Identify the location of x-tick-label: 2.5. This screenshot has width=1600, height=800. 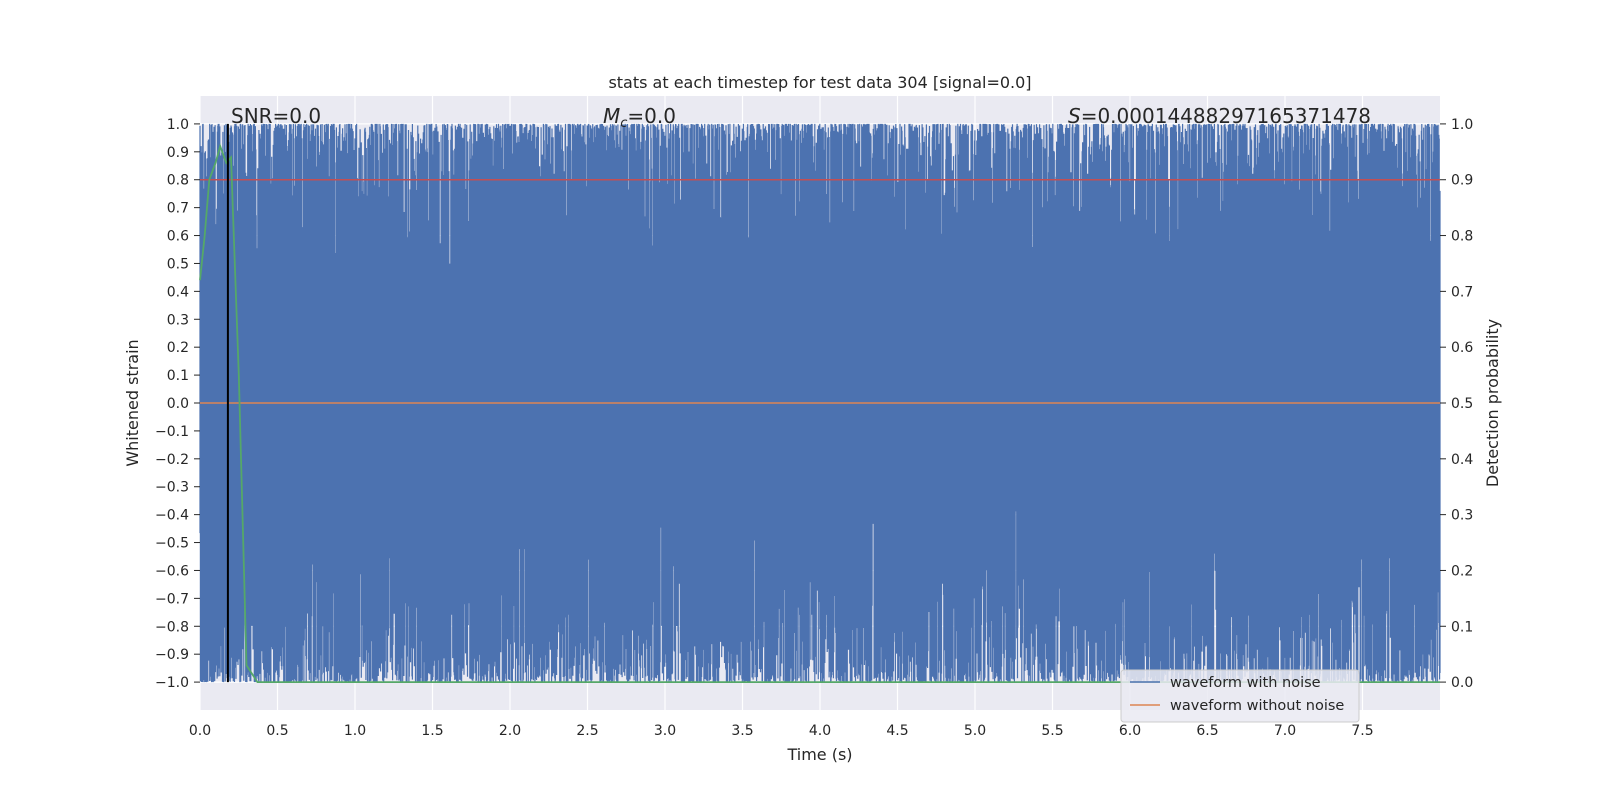
(587, 731).